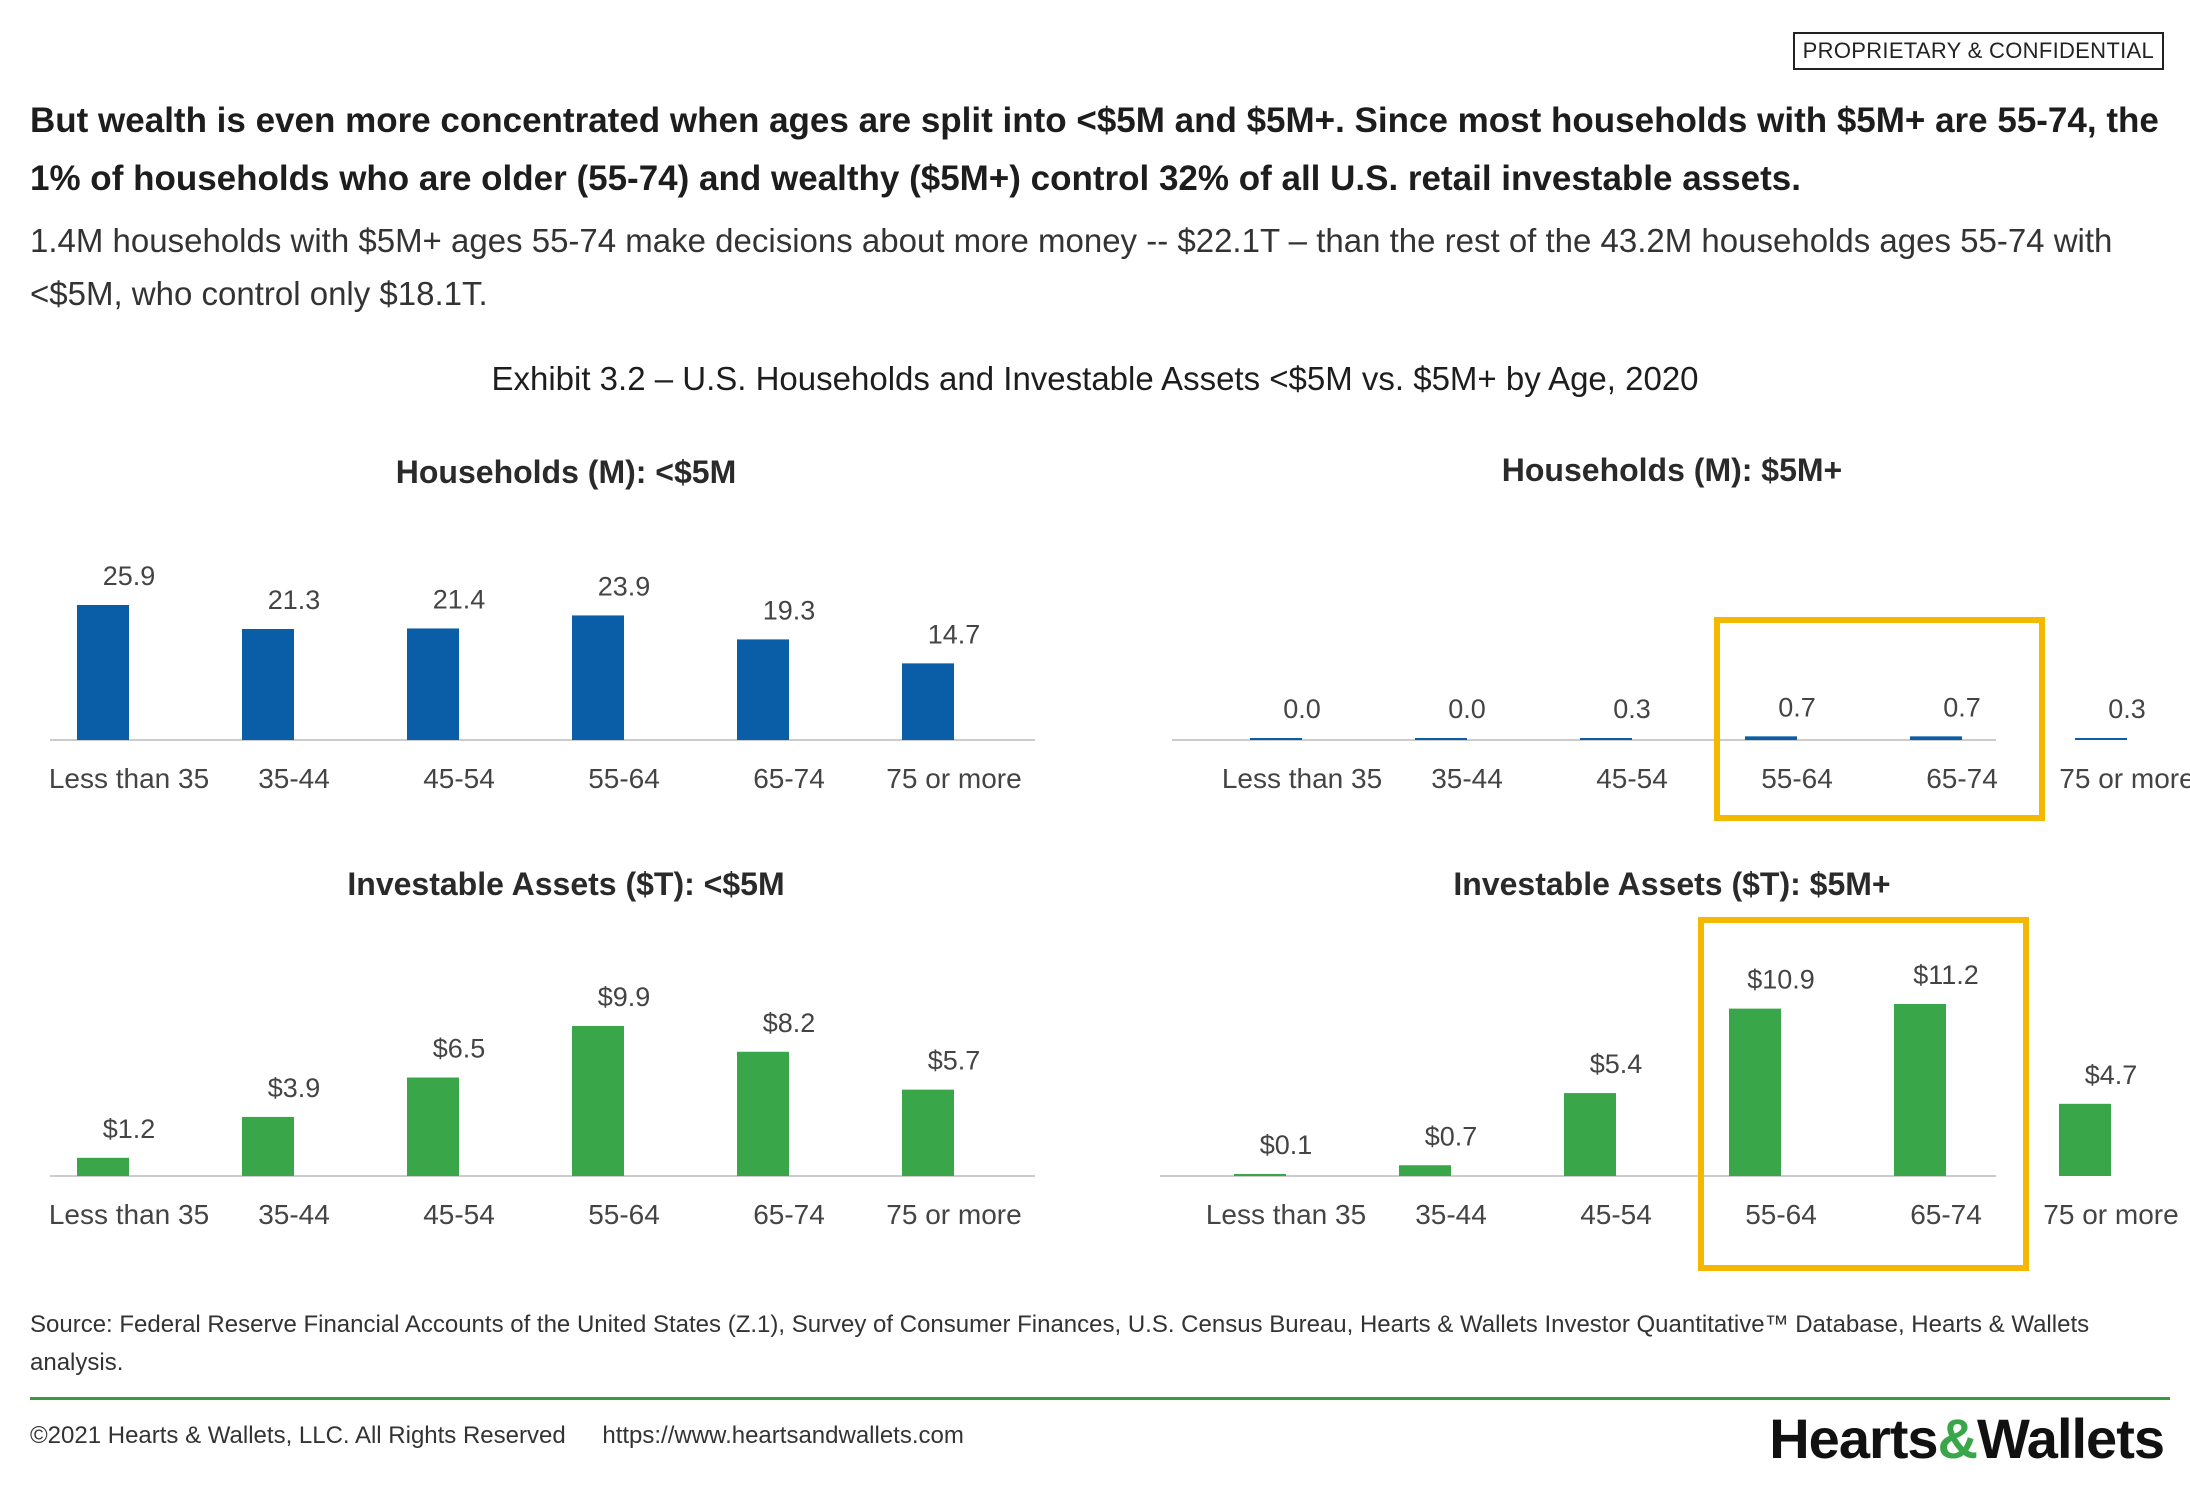 The height and width of the screenshot is (1492, 2190). What do you see at coordinates (294, 1088) in the screenshot?
I see `data-label: $3.9` at bounding box center [294, 1088].